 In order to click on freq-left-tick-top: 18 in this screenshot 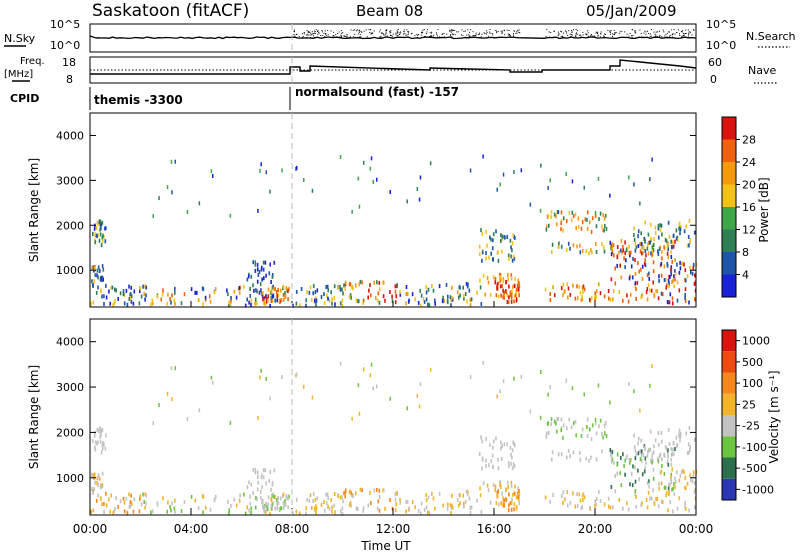, I will do `click(69, 62)`.